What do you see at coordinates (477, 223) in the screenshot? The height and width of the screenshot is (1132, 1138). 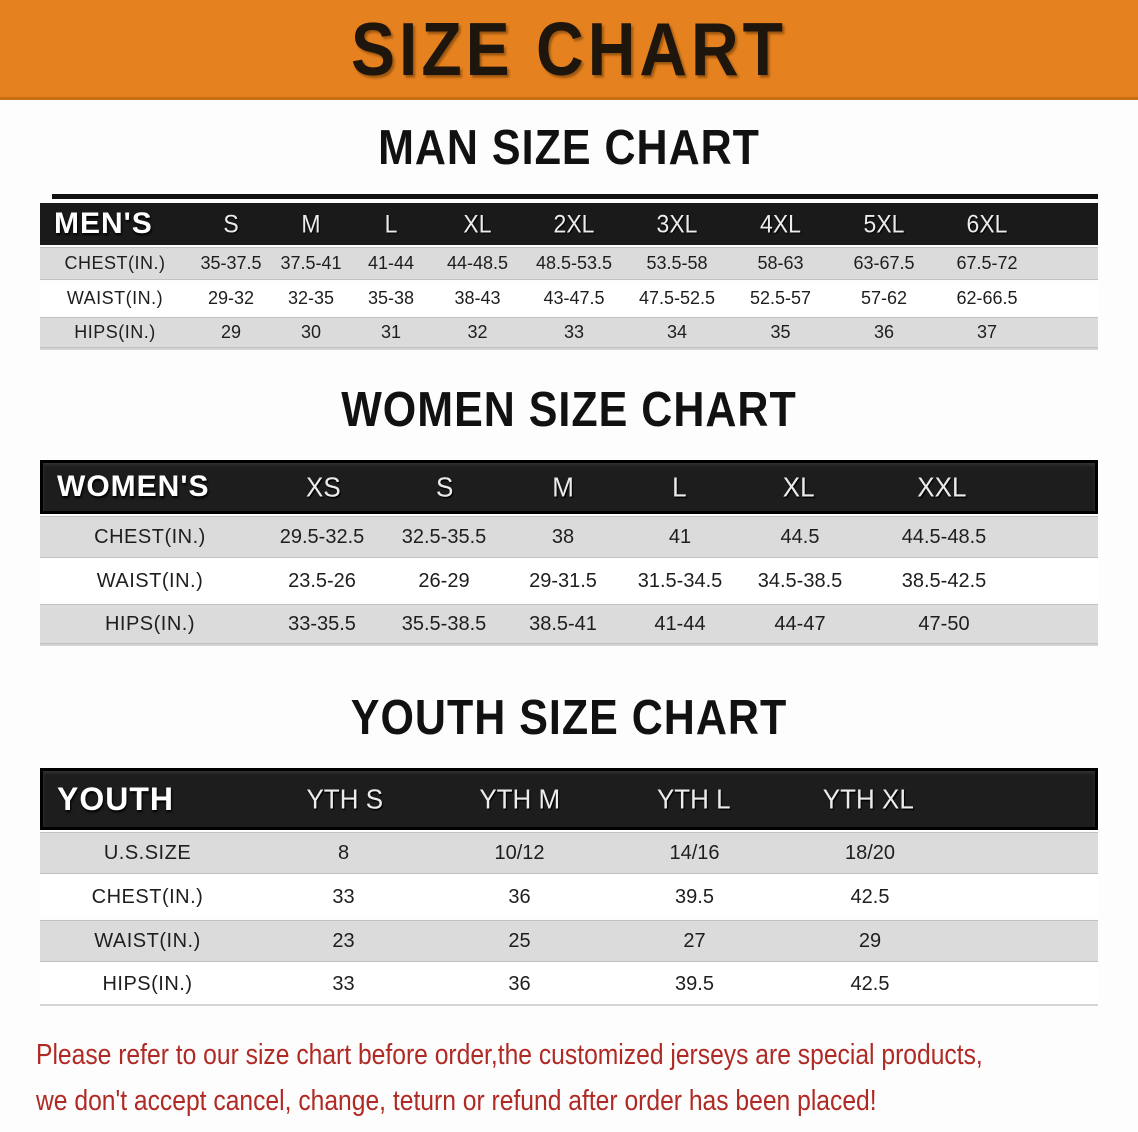 I see `men-size-col-xl: XL` at bounding box center [477, 223].